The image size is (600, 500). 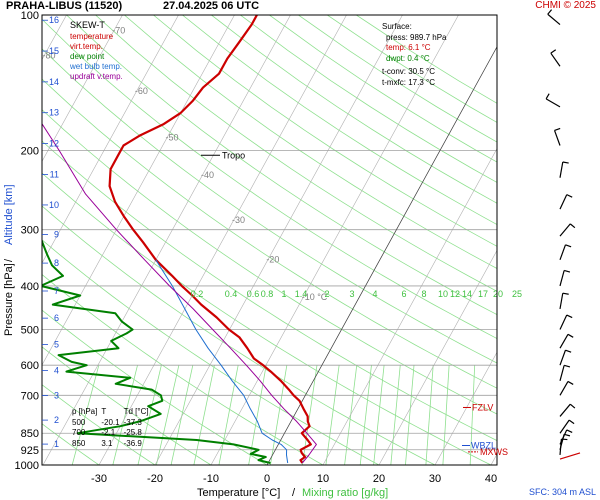 I want to click on x-tick-label: 30, so click(x=435, y=479).